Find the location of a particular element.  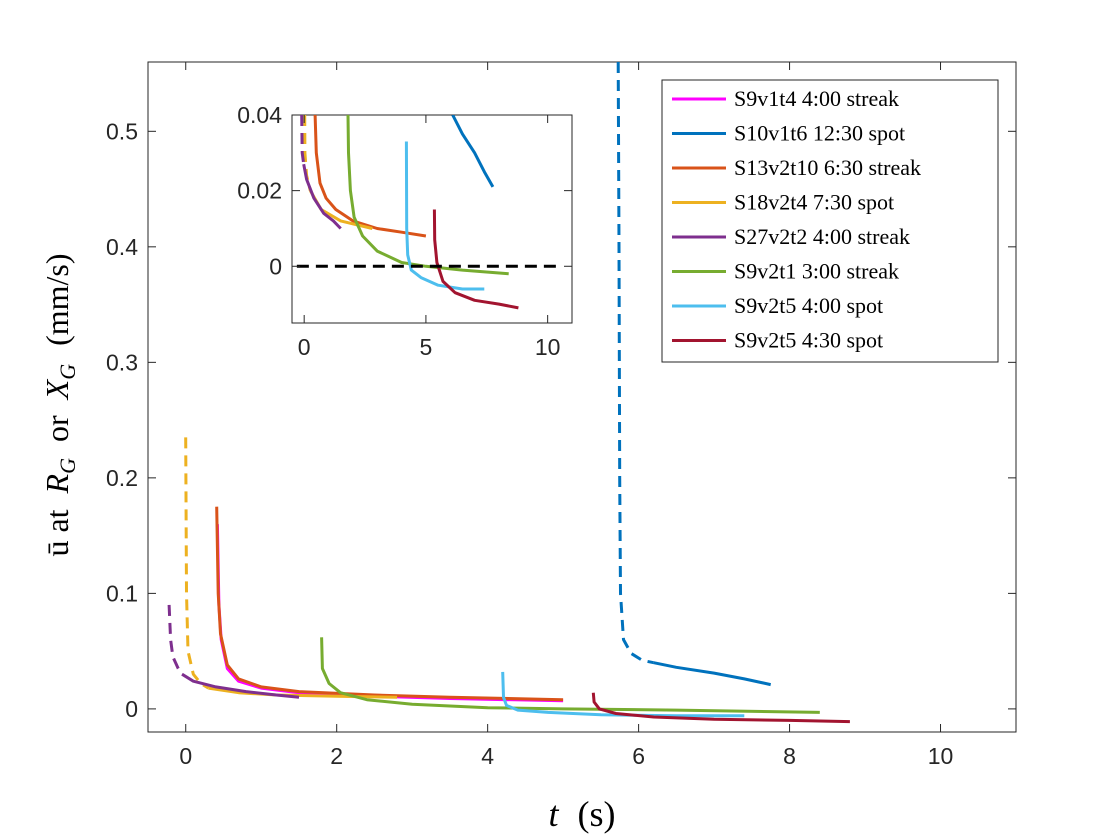

main-series-s9v2t1-3-00-streak-solid is located at coordinates (570, 675).